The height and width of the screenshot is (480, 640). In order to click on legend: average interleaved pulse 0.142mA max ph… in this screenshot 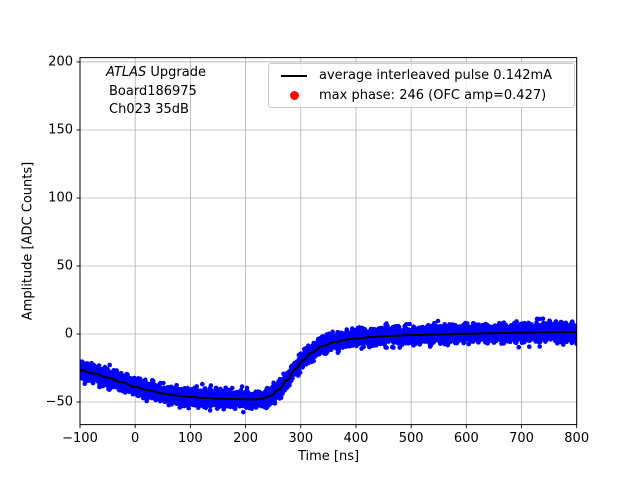, I will do `click(421, 85)`.